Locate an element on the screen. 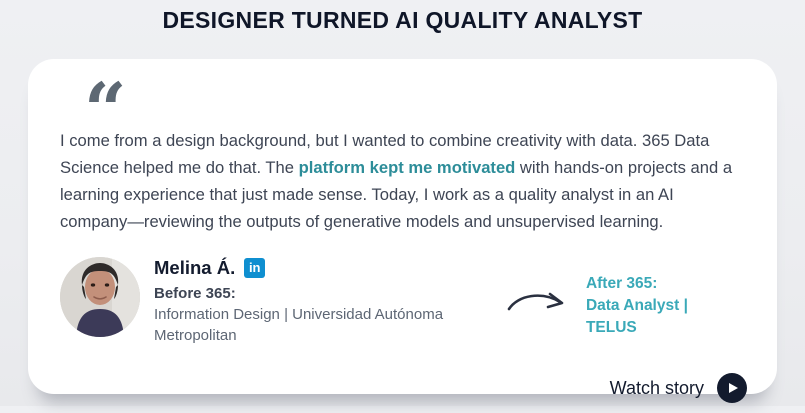 The image size is (805, 413). name-row: Melina Á. in is located at coordinates (313, 268).